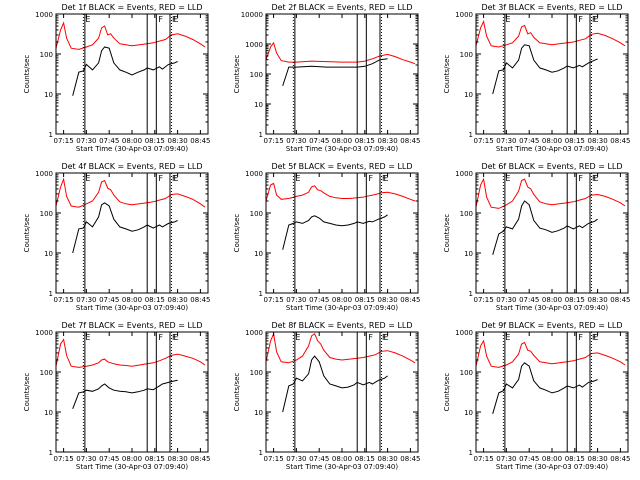 The height and width of the screenshot is (480, 640). I want to click on panel-title: Det 8f BLACK = Events, RED = LLD, so click(341, 325).